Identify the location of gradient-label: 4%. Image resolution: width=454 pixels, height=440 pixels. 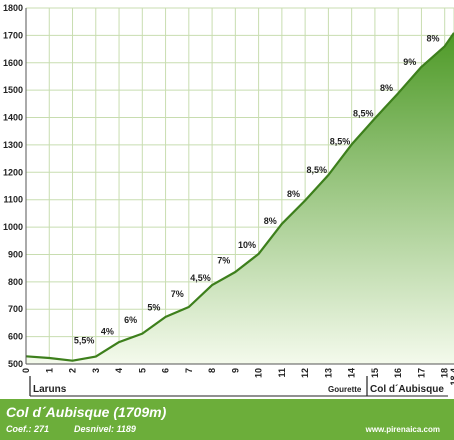
(107, 331).